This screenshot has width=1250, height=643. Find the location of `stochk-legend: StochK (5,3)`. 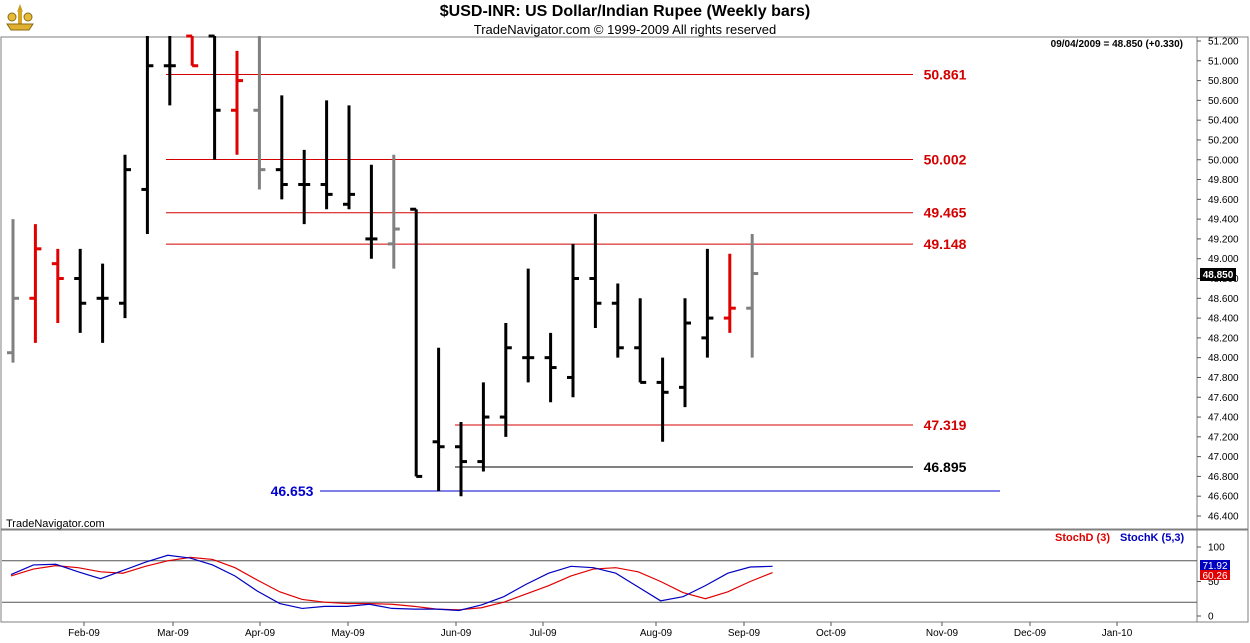

stochk-legend: StochK (5,3) is located at coordinates (1152, 538).